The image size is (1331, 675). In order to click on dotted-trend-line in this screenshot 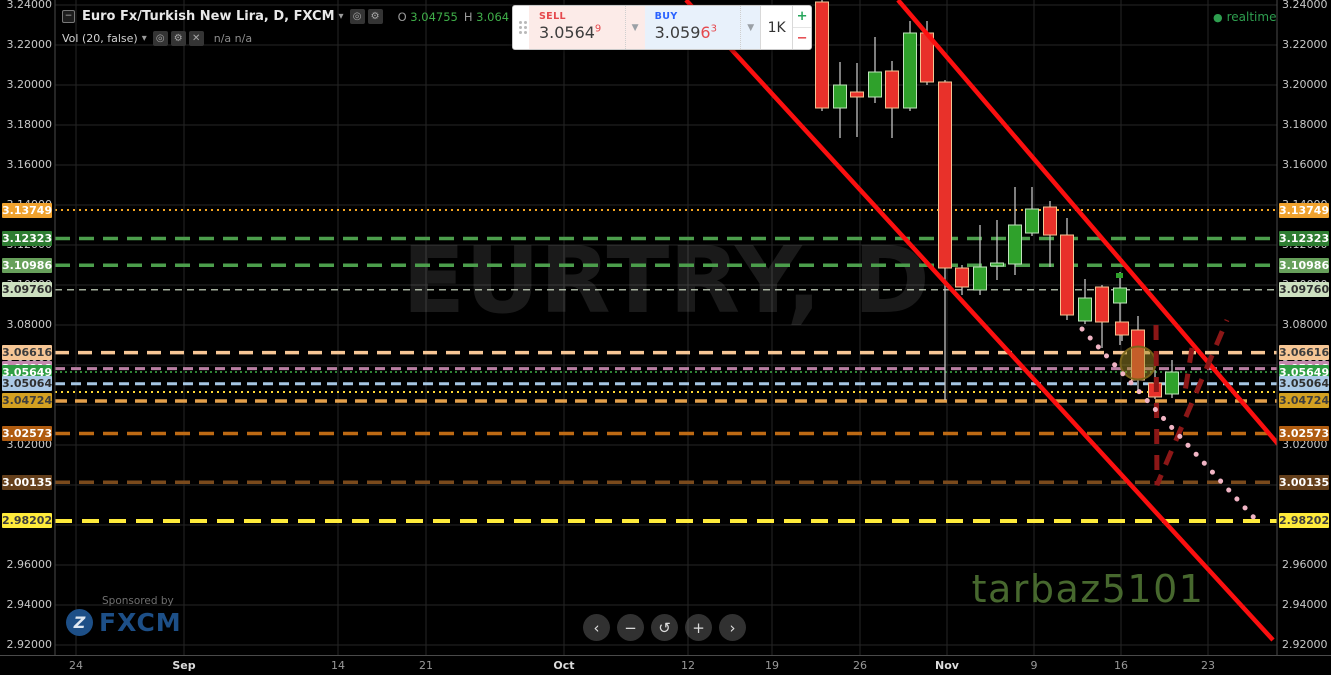, I will do `click(1169, 425)`.